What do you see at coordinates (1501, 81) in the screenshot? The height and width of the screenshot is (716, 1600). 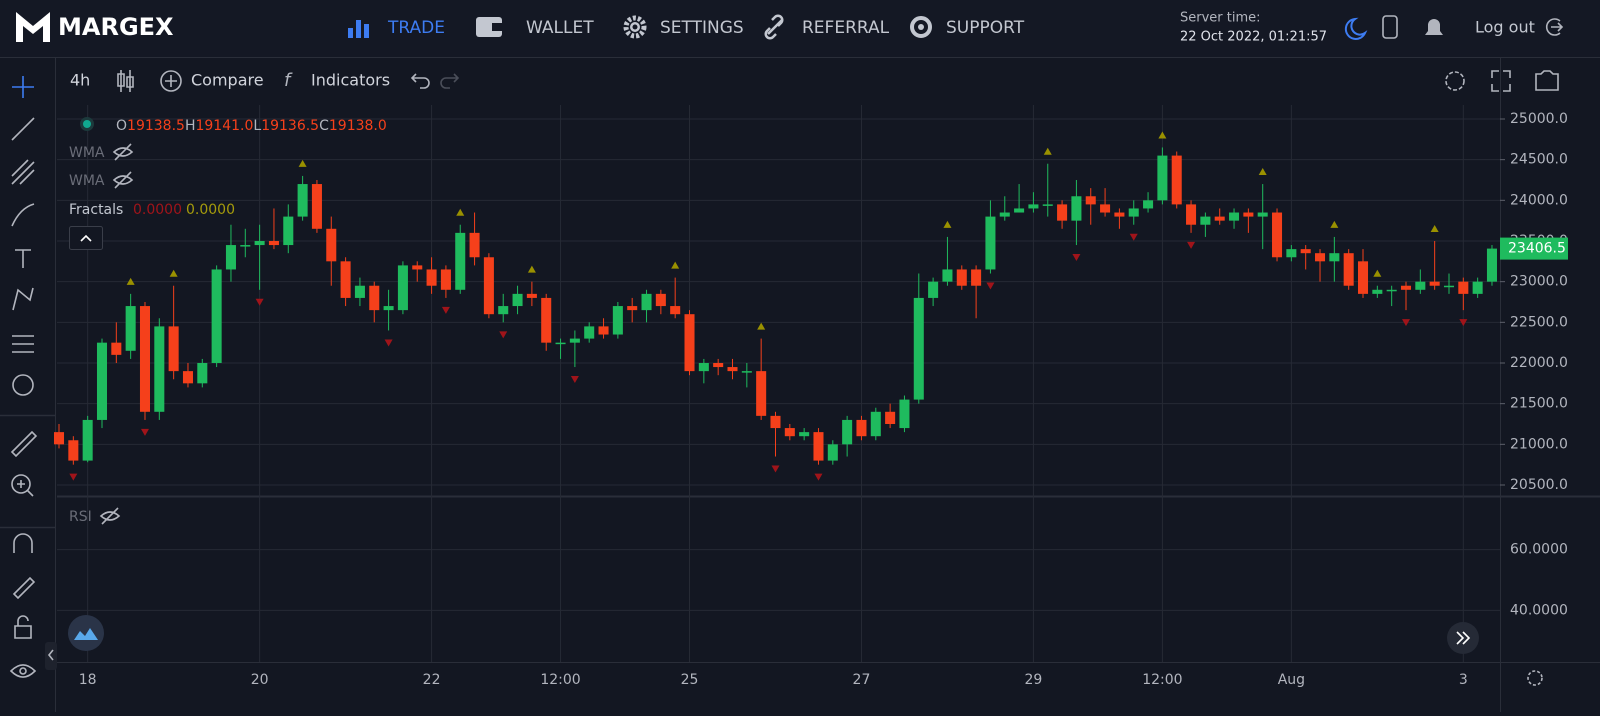 I see `fullscreen-button` at bounding box center [1501, 81].